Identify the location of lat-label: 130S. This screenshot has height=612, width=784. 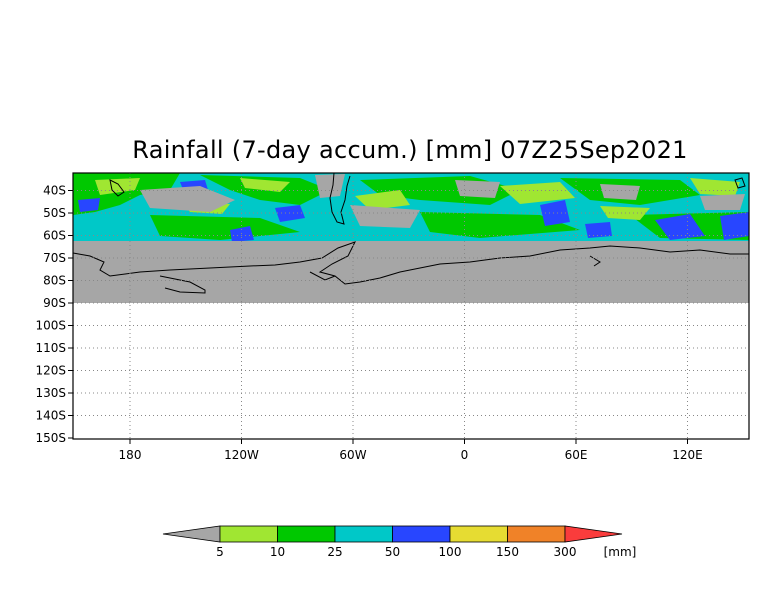
(50, 393).